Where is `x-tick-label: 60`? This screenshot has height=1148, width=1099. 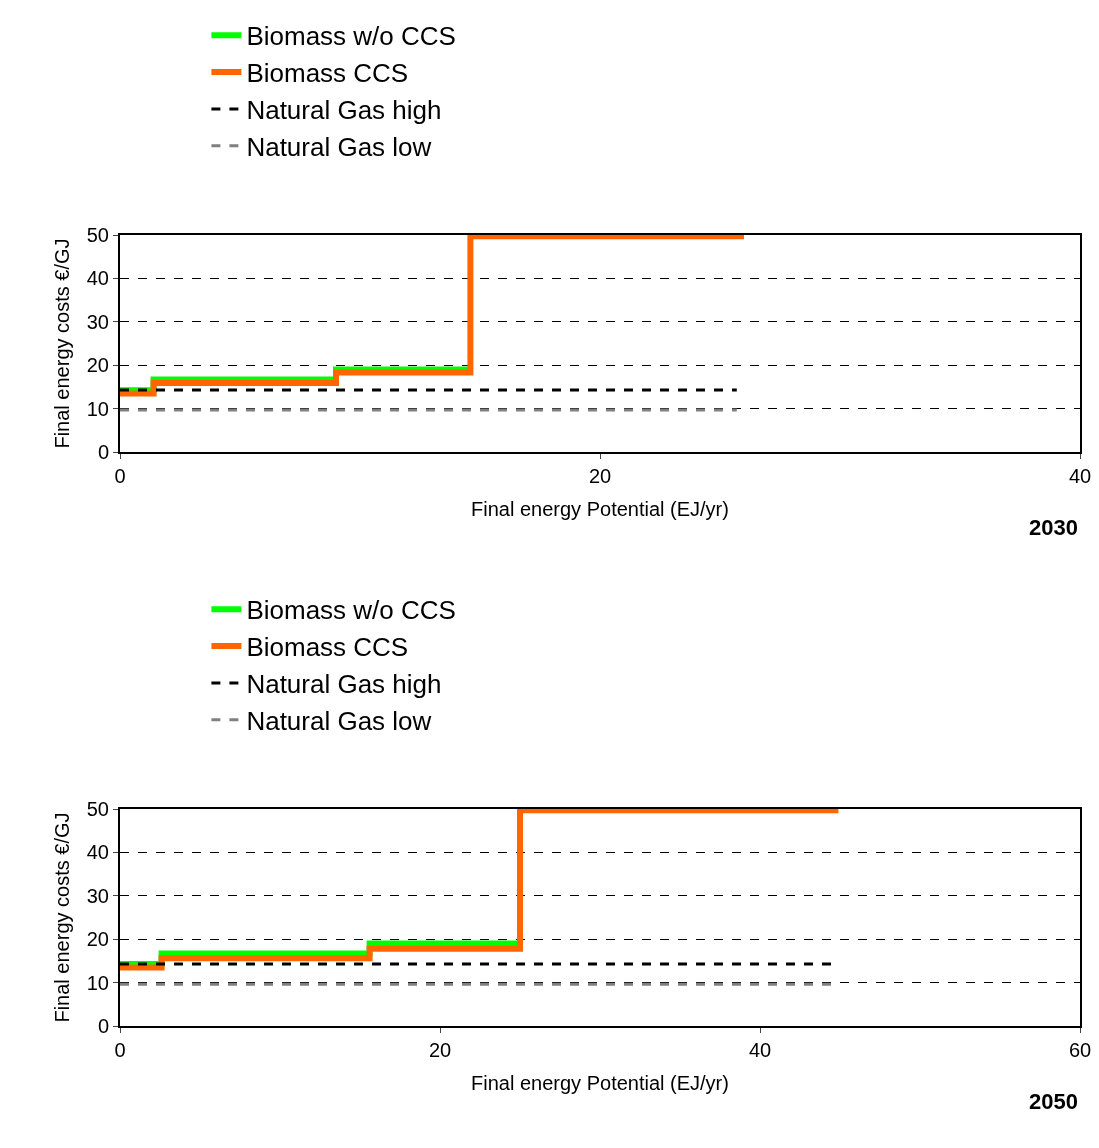
x-tick-label: 60 is located at coordinates (1080, 1050).